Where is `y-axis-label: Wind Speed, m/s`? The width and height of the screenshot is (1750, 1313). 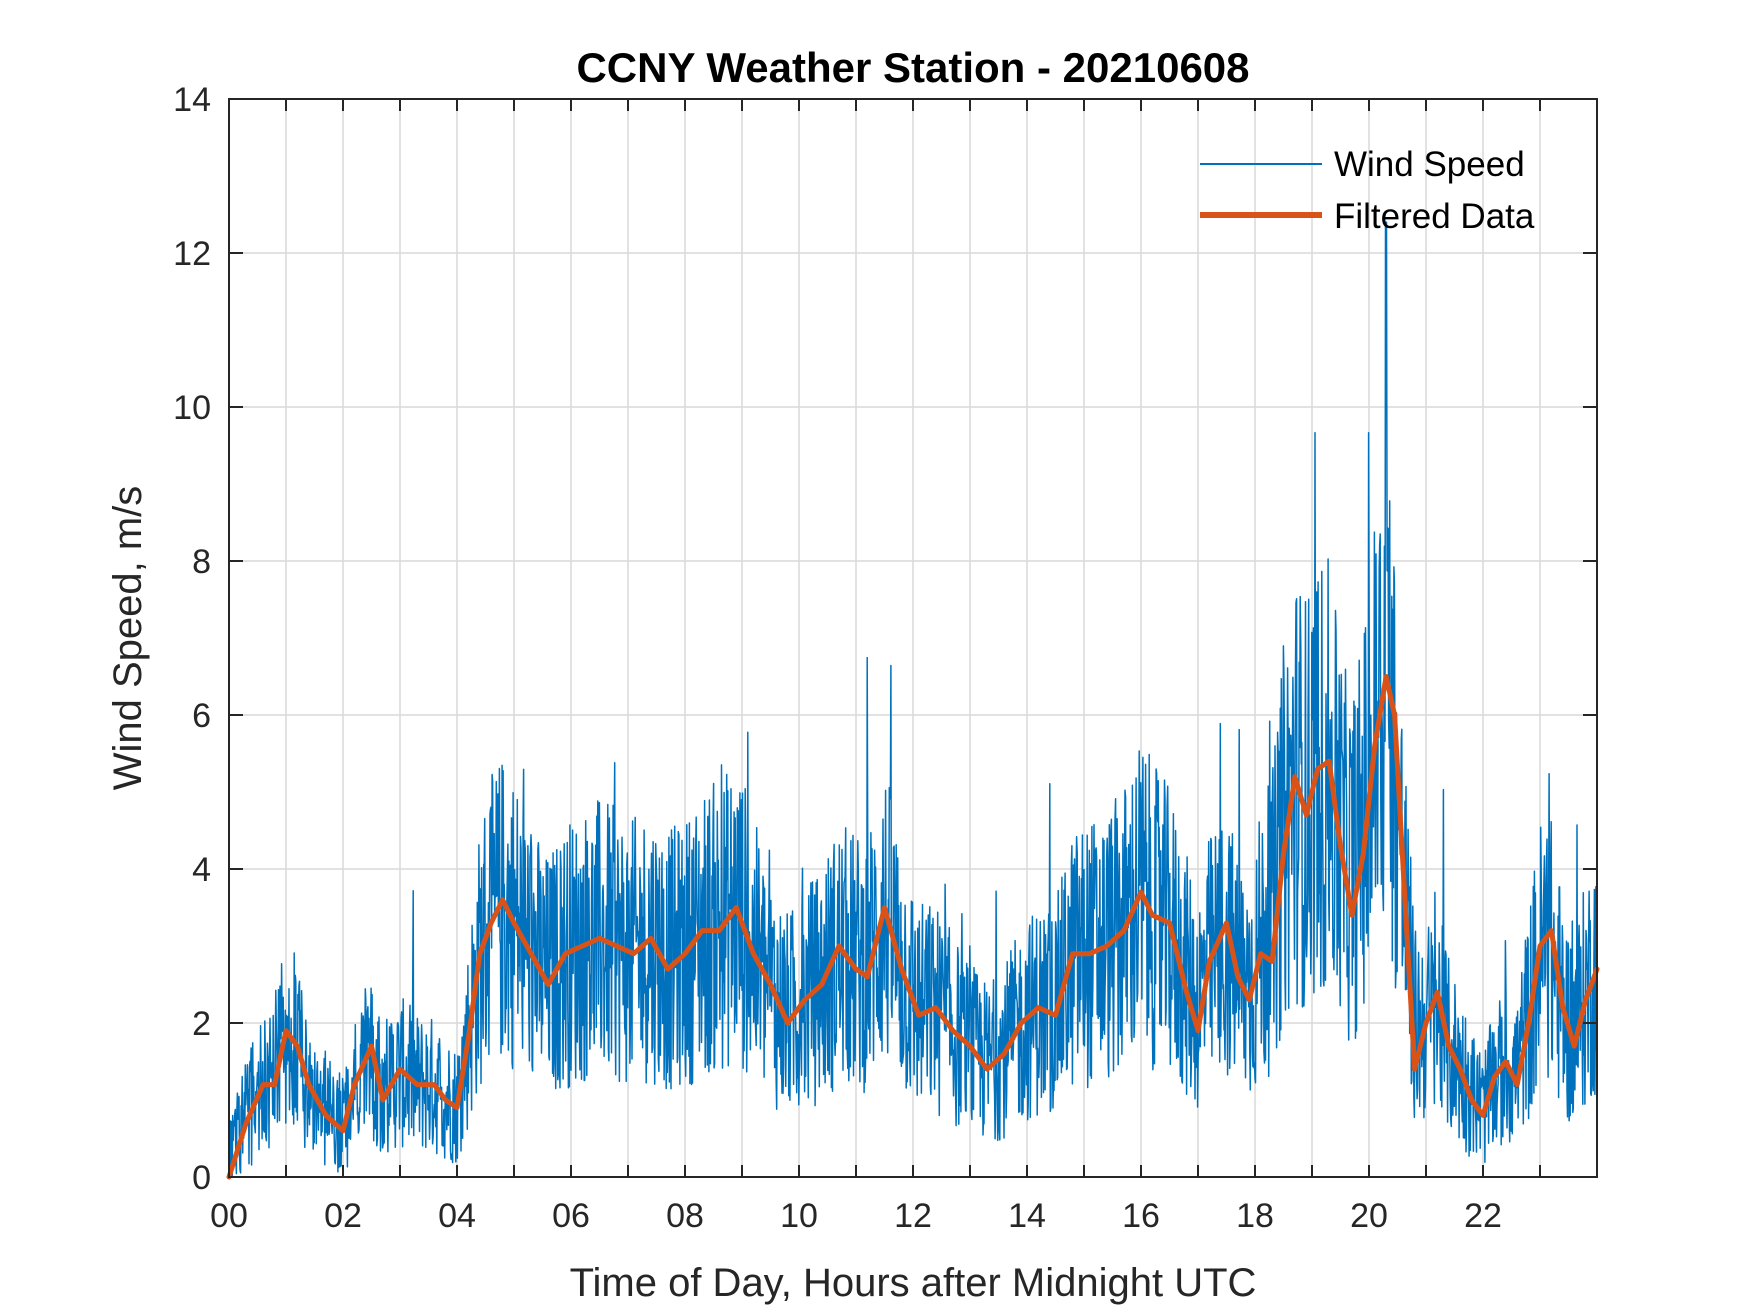
y-axis-label: Wind Speed, m/s is located at coordinates (128, 638).